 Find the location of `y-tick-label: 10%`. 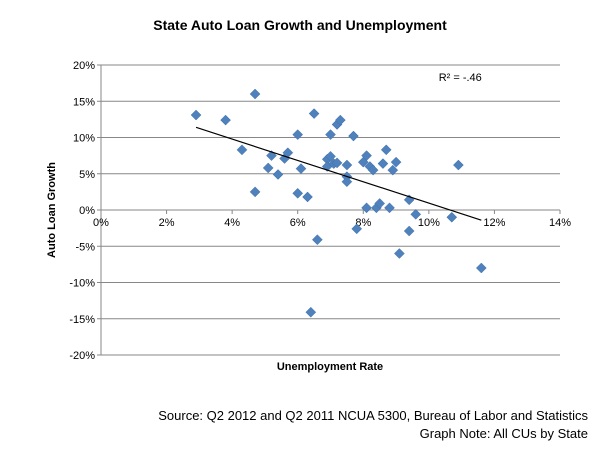

y-tick-label: 10% is located at coordinates (84, 139).